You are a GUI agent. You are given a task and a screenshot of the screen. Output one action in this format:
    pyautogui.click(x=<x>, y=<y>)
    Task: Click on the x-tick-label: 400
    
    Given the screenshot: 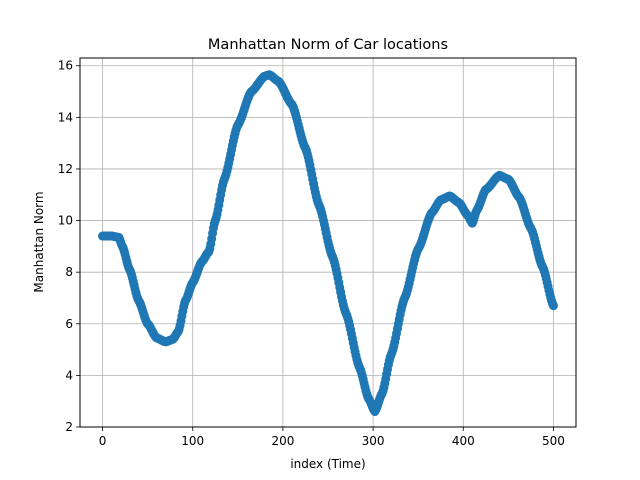 What is the action you would take?
    pyautogui.click(x=463, y=441)
    